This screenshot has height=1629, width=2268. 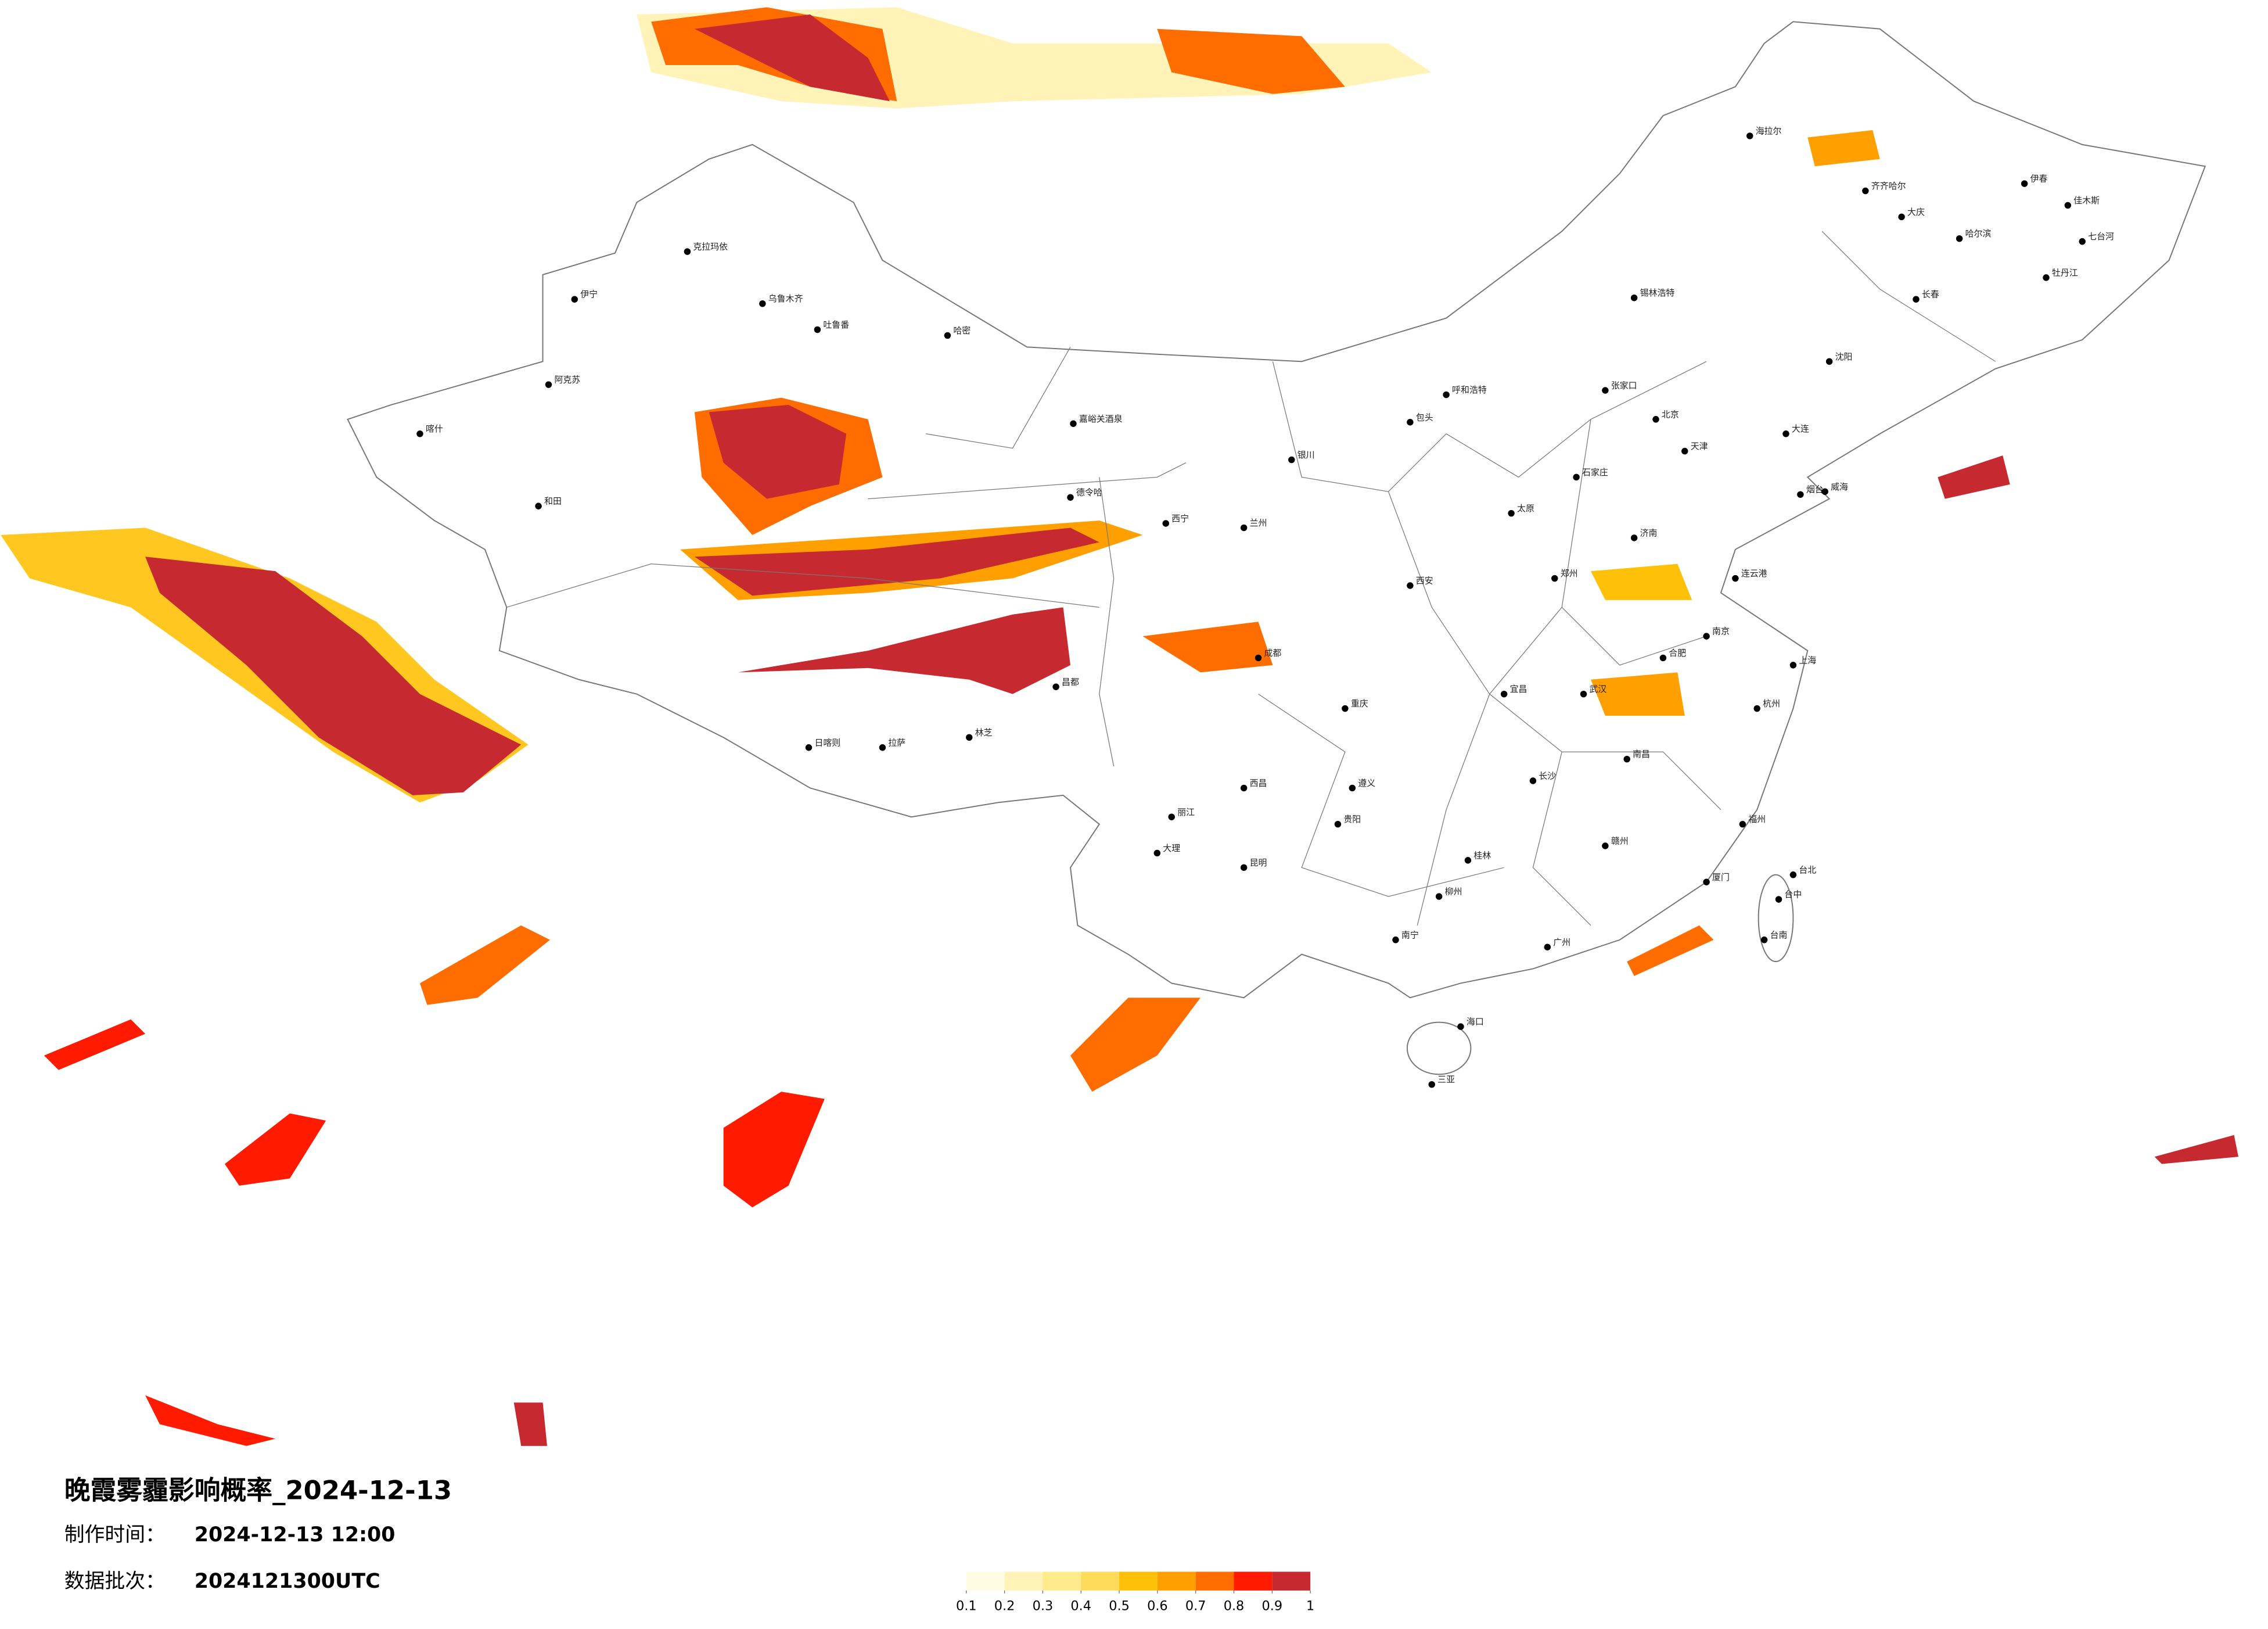 I want to click on city-label: 沈阳, so click(x=1844, y=356).